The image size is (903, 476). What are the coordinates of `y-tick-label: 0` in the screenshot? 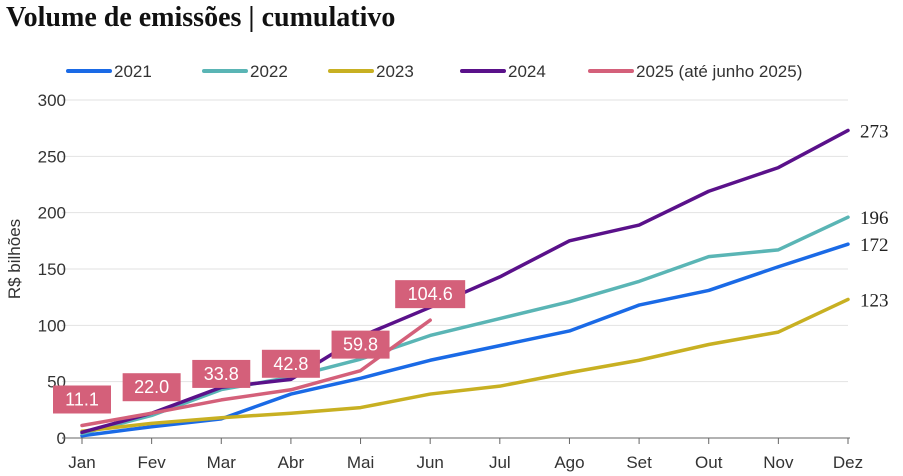 It's located at (61, 438).